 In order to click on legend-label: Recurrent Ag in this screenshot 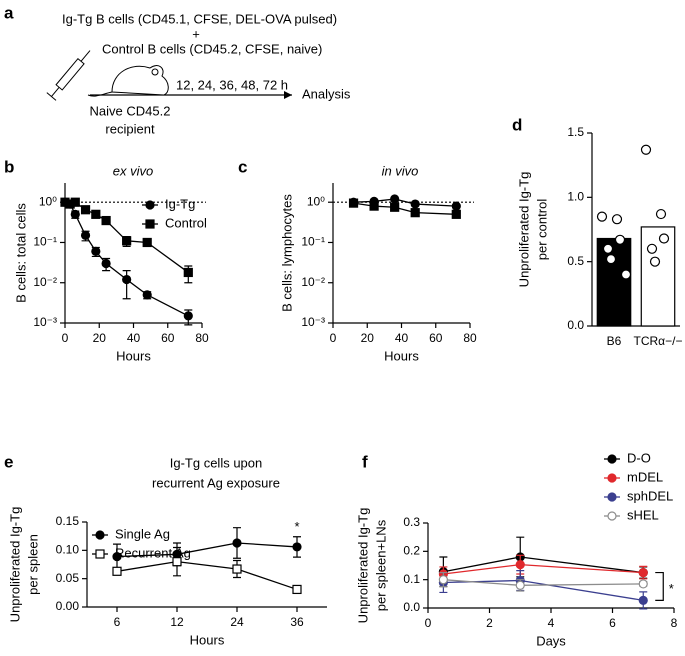, I will do `click(153, 552)`.